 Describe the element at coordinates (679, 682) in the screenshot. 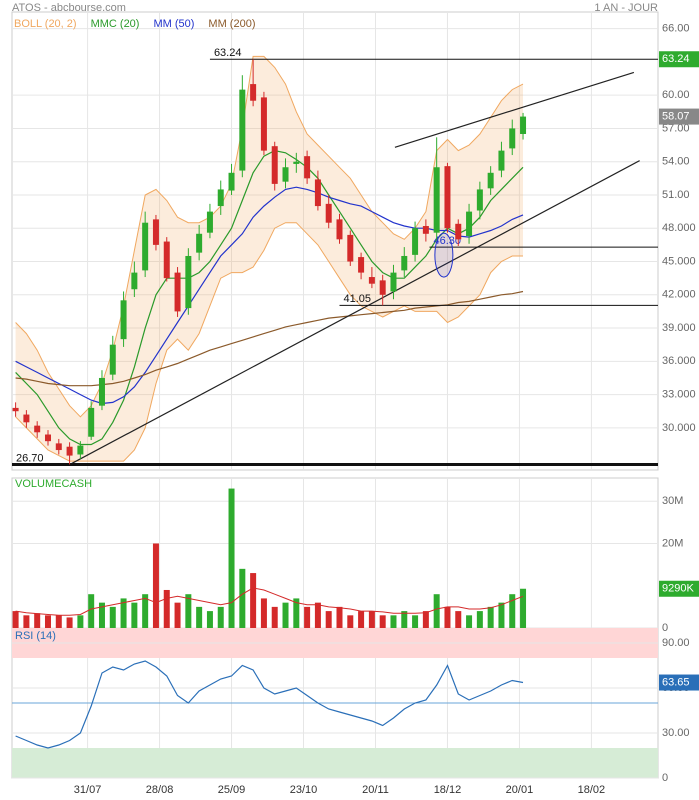

I see `rsi-box` at that location.